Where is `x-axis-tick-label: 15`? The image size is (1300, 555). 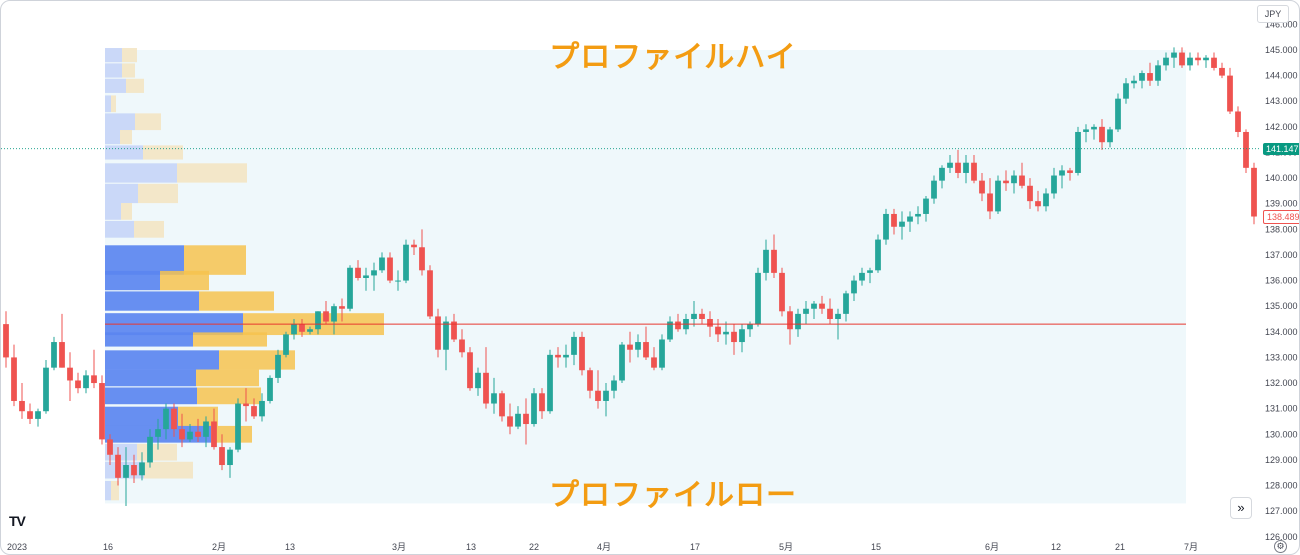
x-axis-tick-label: 15 is located at coordinates (876, 547).